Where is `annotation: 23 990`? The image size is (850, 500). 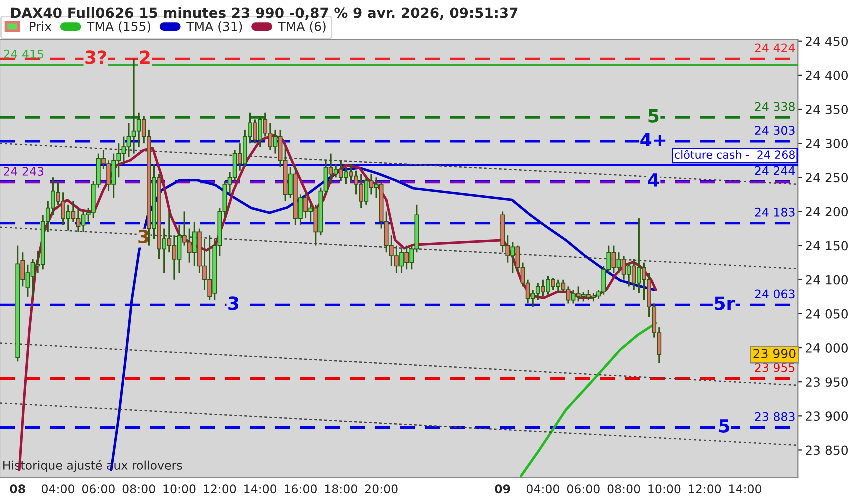 annotation: 23 990 is located at coordinates (775, 353).